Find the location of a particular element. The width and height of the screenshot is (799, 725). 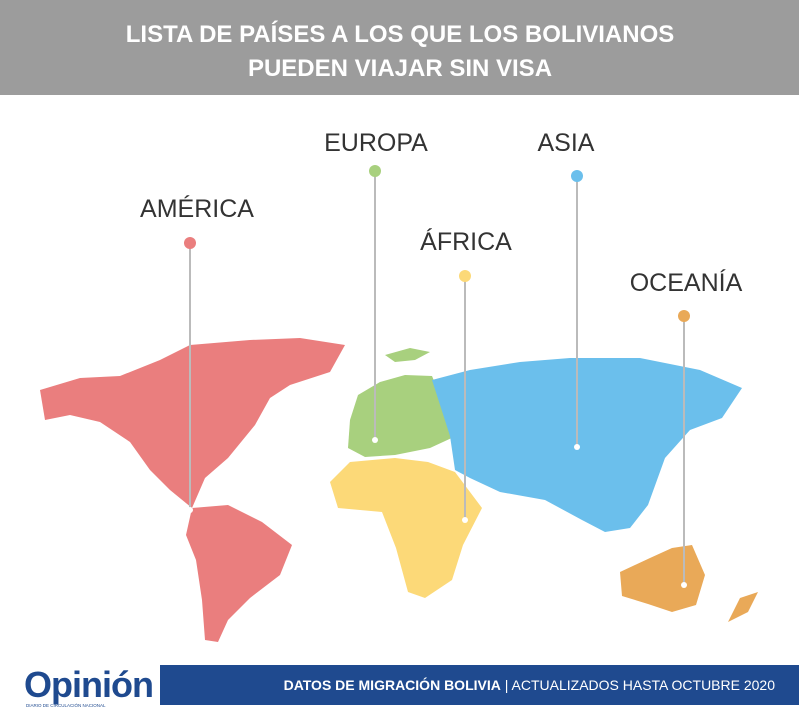

header-band is located at coordinates (399, 47).